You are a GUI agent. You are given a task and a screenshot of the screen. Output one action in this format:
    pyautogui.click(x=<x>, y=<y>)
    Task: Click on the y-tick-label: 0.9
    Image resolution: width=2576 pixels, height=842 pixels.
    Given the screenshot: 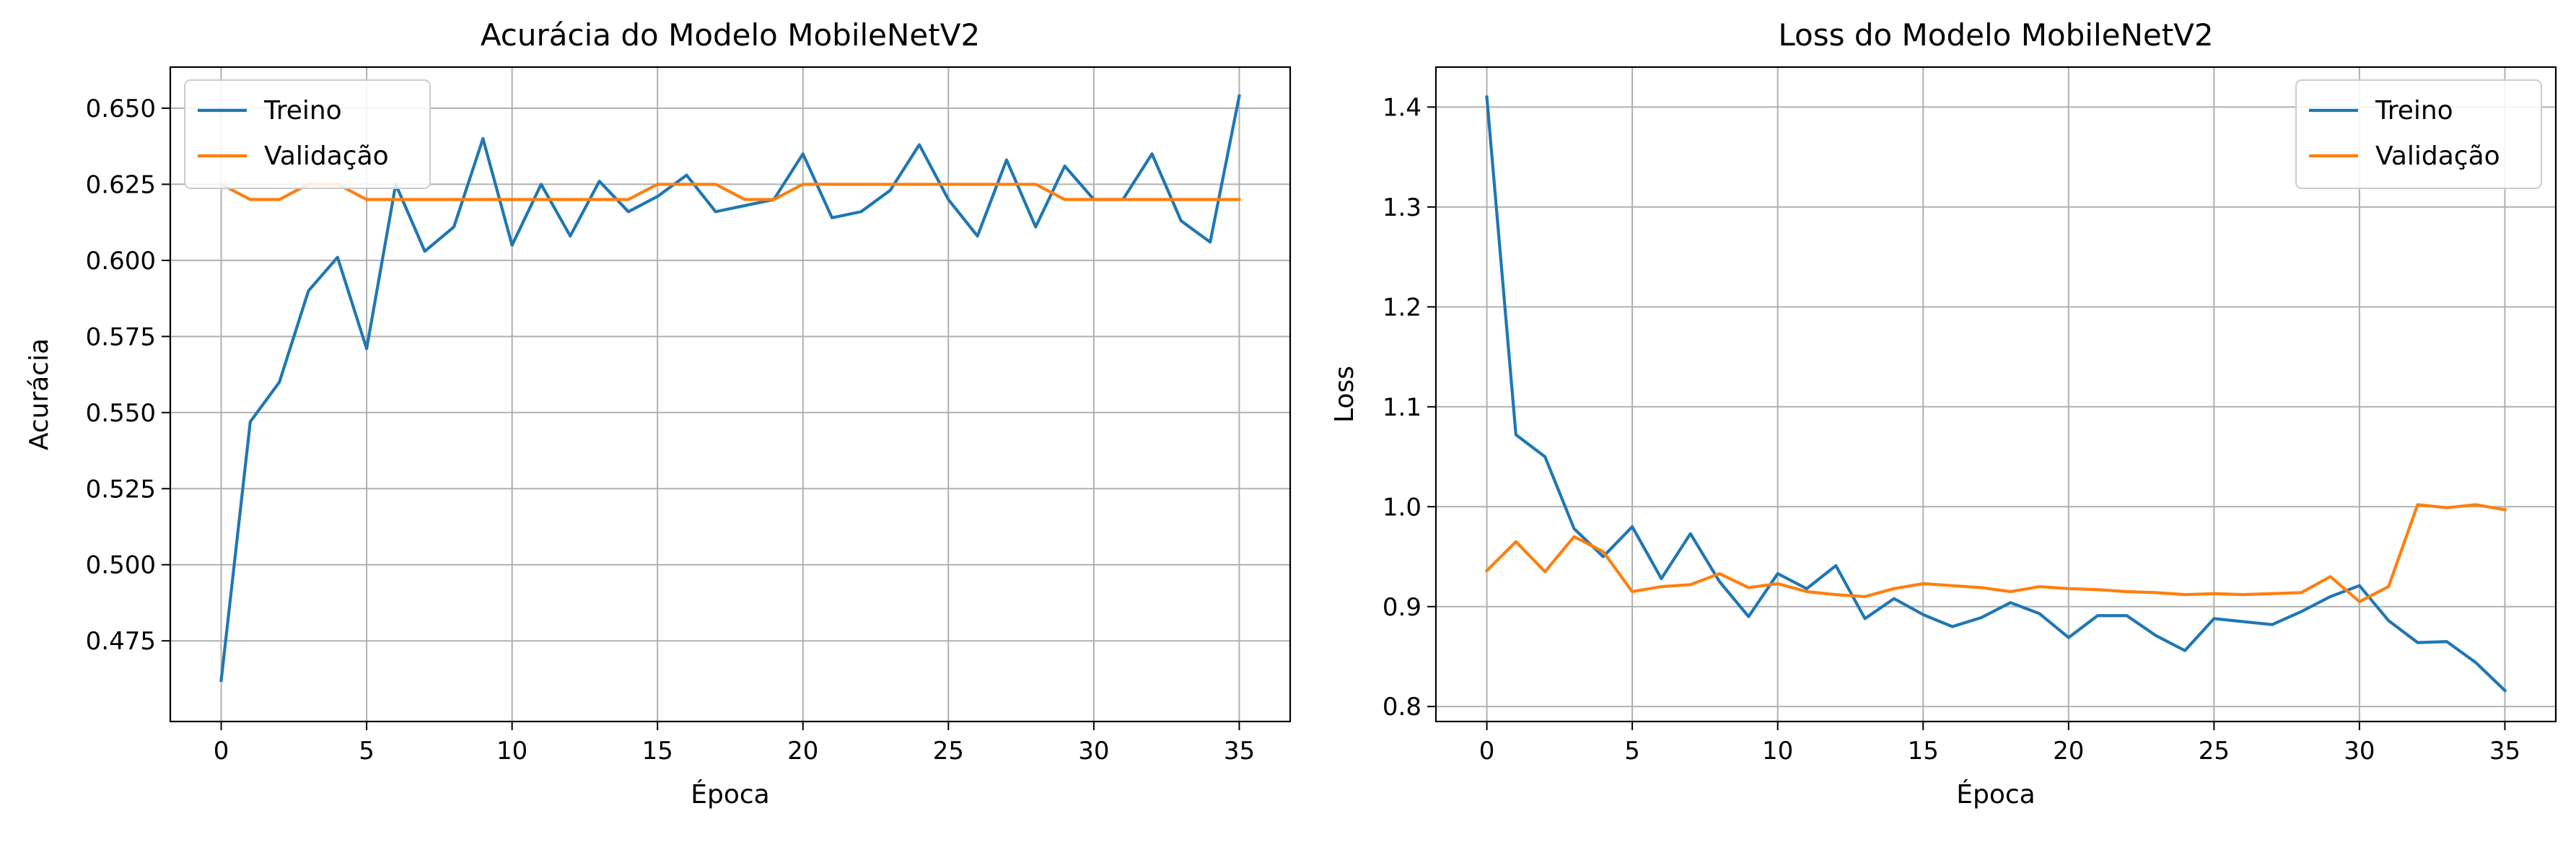 What is the action you would take?
    pyautogui.click(x=1402, y=607)
    